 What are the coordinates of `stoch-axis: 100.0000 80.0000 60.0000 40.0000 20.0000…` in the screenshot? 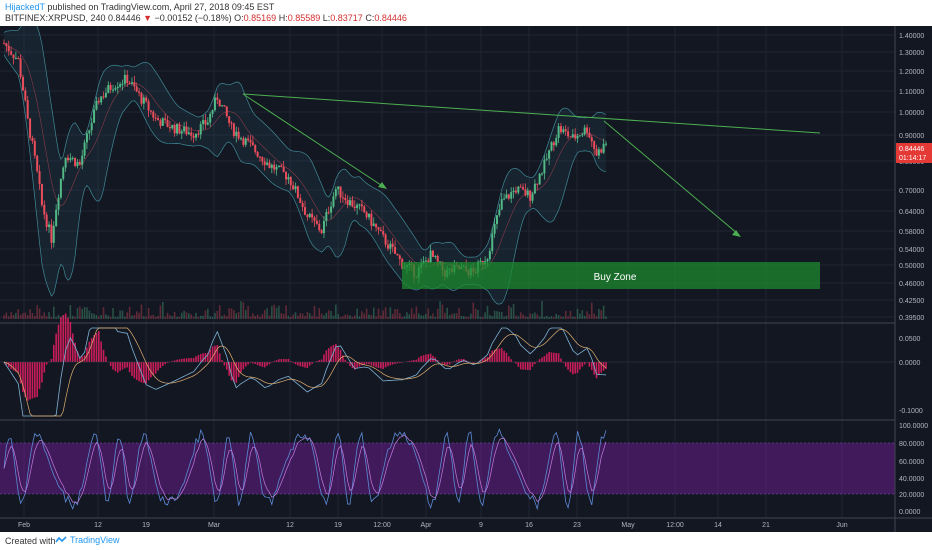 It's located at (913, 469).